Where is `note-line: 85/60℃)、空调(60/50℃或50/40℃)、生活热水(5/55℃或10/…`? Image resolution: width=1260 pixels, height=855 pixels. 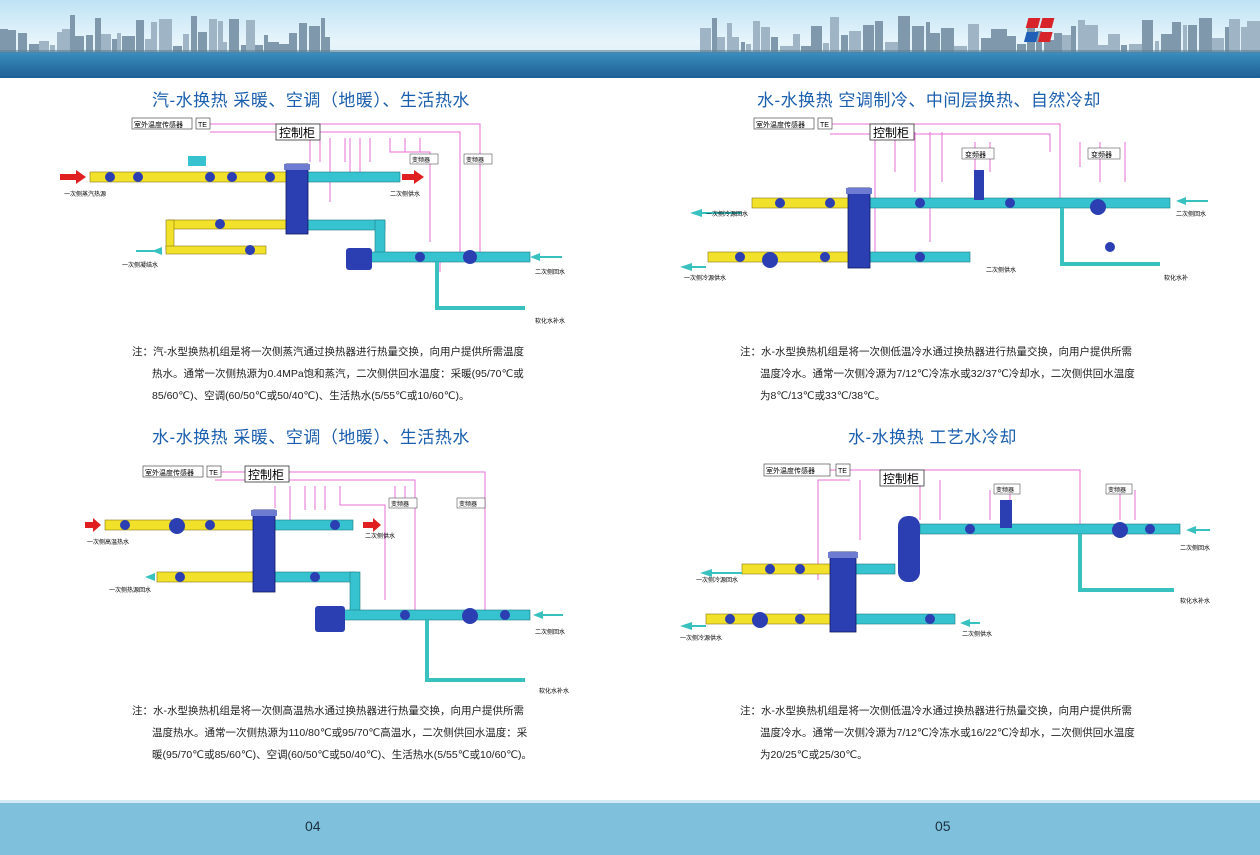 note-line: 85/60℃)、空调(60/50℃或50/40℃)、生活热水(5/55℃或10/… is located at coordinates (311, 396).